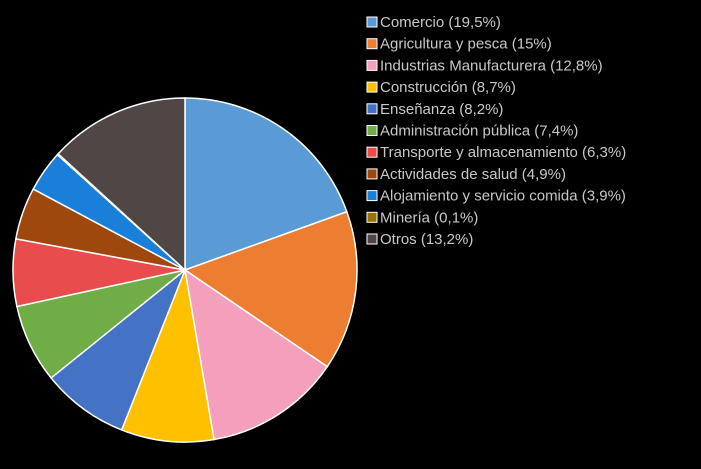 The width and height of the screenshot is (701, 469). What do you see at coordinates (429, 217) in the screenshot?
I see `legend-label: Minería (0,1%)` at bounding box center [429, 217].